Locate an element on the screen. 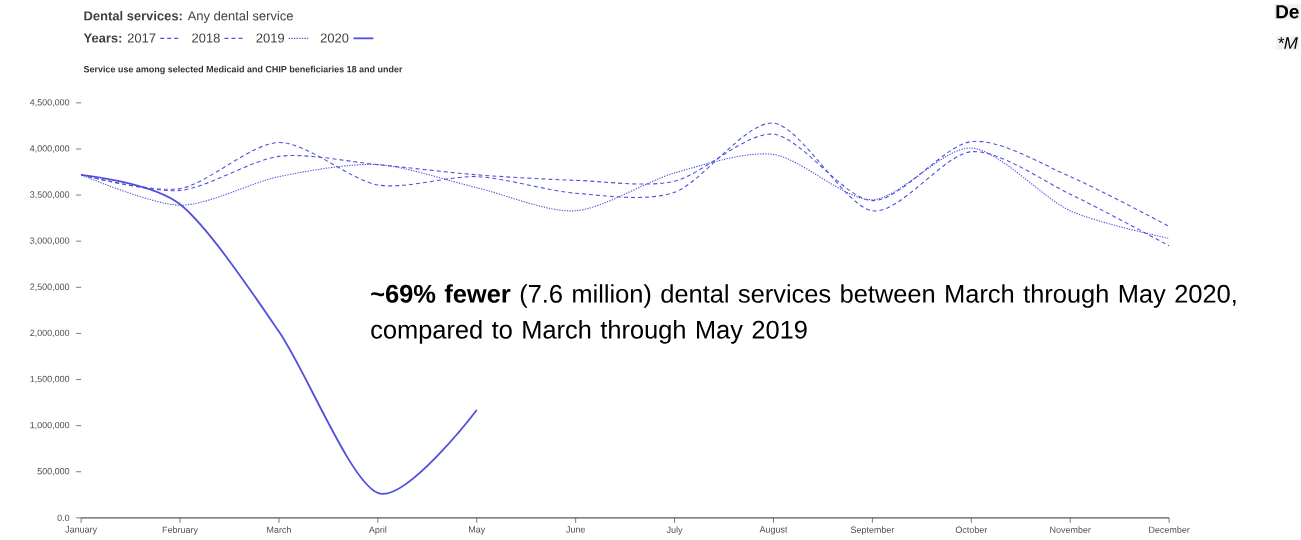 The height and width of the screenshot is (540, 1301). x-tick-label: March is located at coordinates (279, 529).